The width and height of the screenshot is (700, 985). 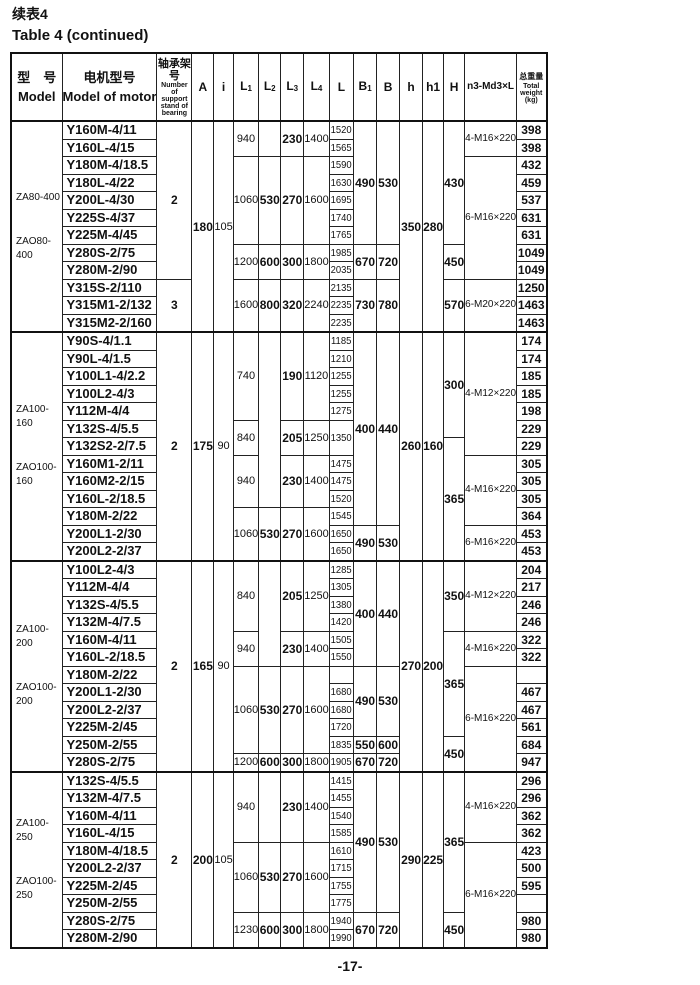 What do you see at coordinates (292, 87) in the screenshot?
I see `header-L3: L3` at bounding box center [292, 87].